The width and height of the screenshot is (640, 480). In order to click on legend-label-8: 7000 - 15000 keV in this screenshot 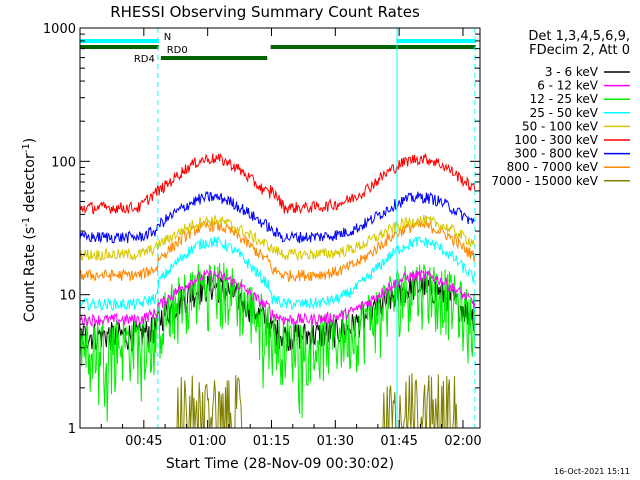, I will do `click(544, 181)`.